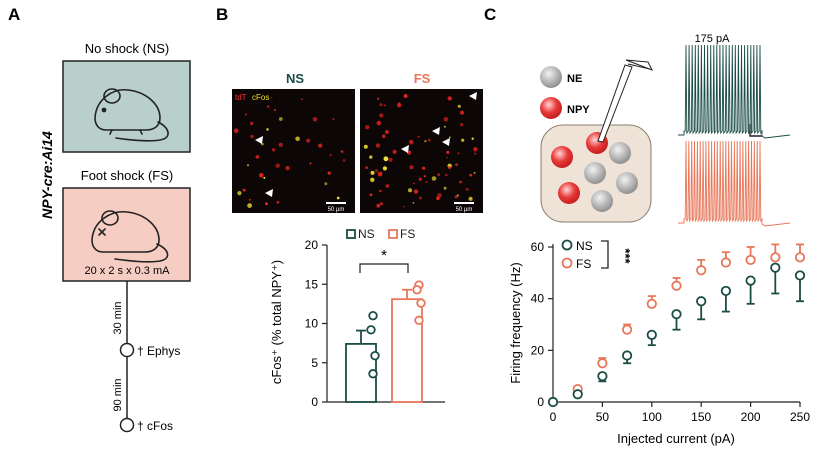  Describe the element at coordinates (676, 285) in the screenshot. I see `point-fs` at that location.